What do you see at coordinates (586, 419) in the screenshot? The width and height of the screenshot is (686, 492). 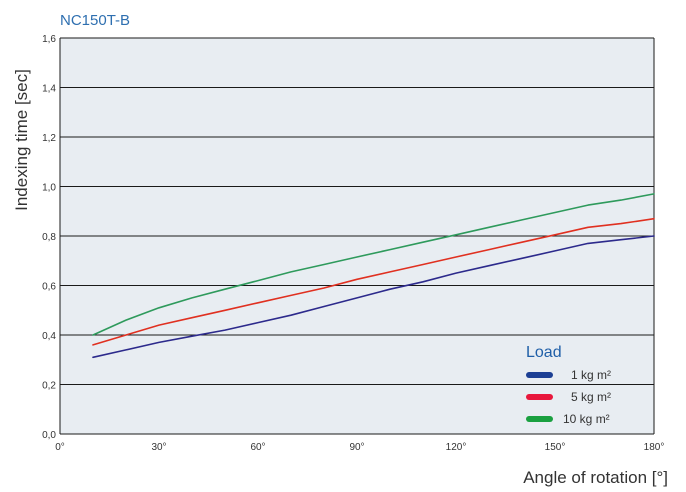 I see `legend-label: 10 kg m²` at bounding box center [586, 419].